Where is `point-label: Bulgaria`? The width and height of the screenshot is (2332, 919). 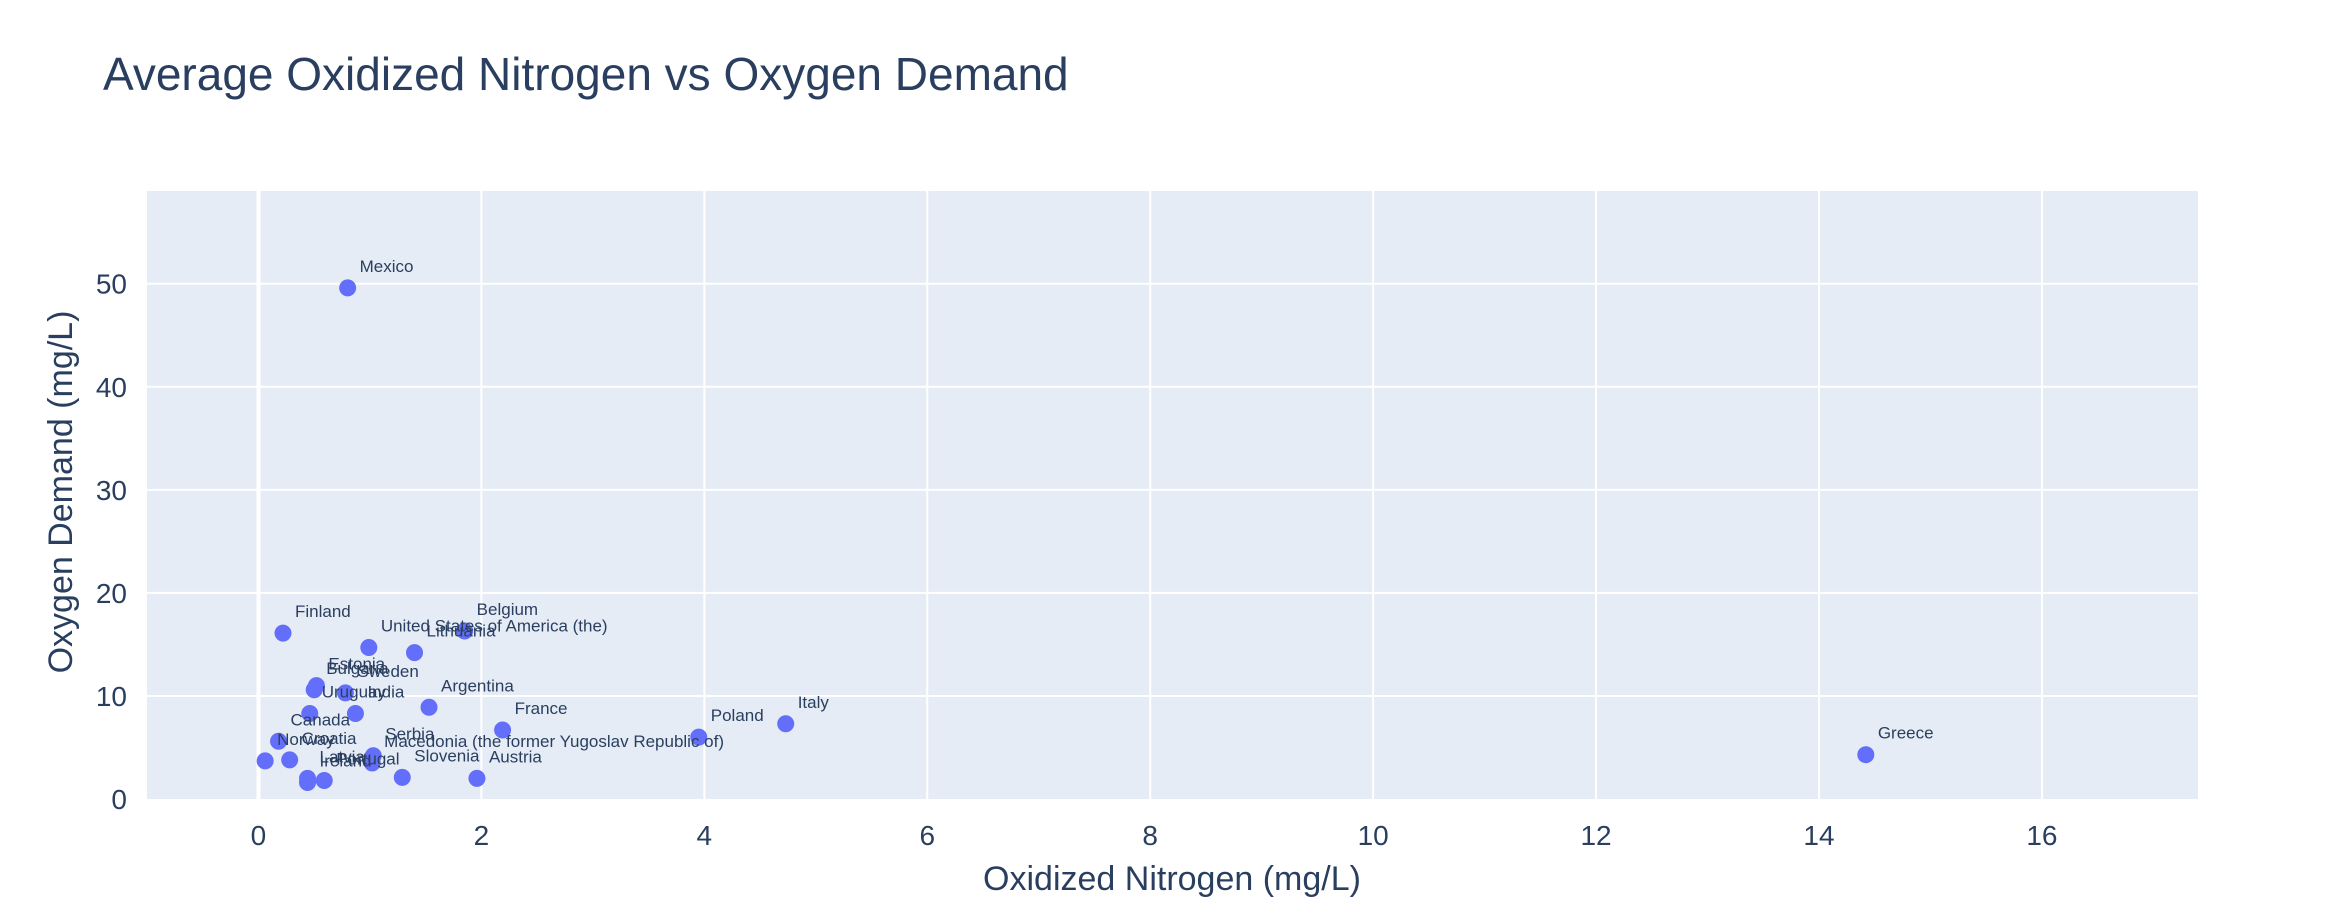
point-label: Bulgaria is located at coordinates (357, 668).